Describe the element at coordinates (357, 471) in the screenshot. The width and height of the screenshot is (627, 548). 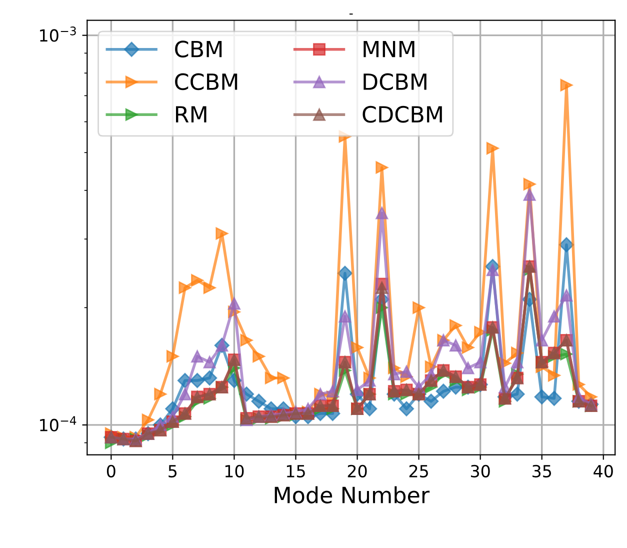
I see `x-tick-label: 20` at that location.